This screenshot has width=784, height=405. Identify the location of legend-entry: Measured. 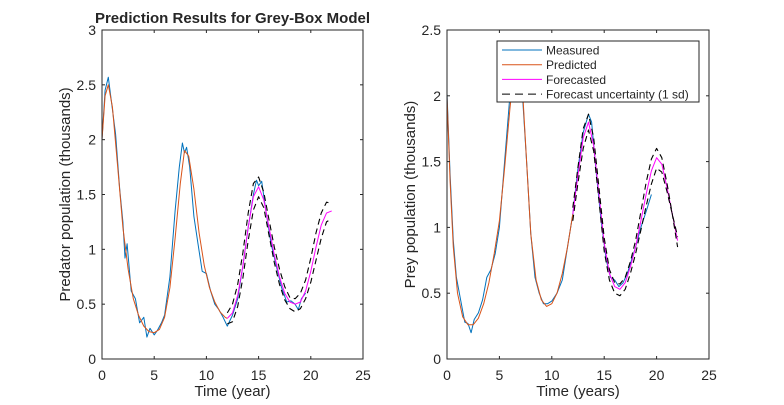
(572, 51).